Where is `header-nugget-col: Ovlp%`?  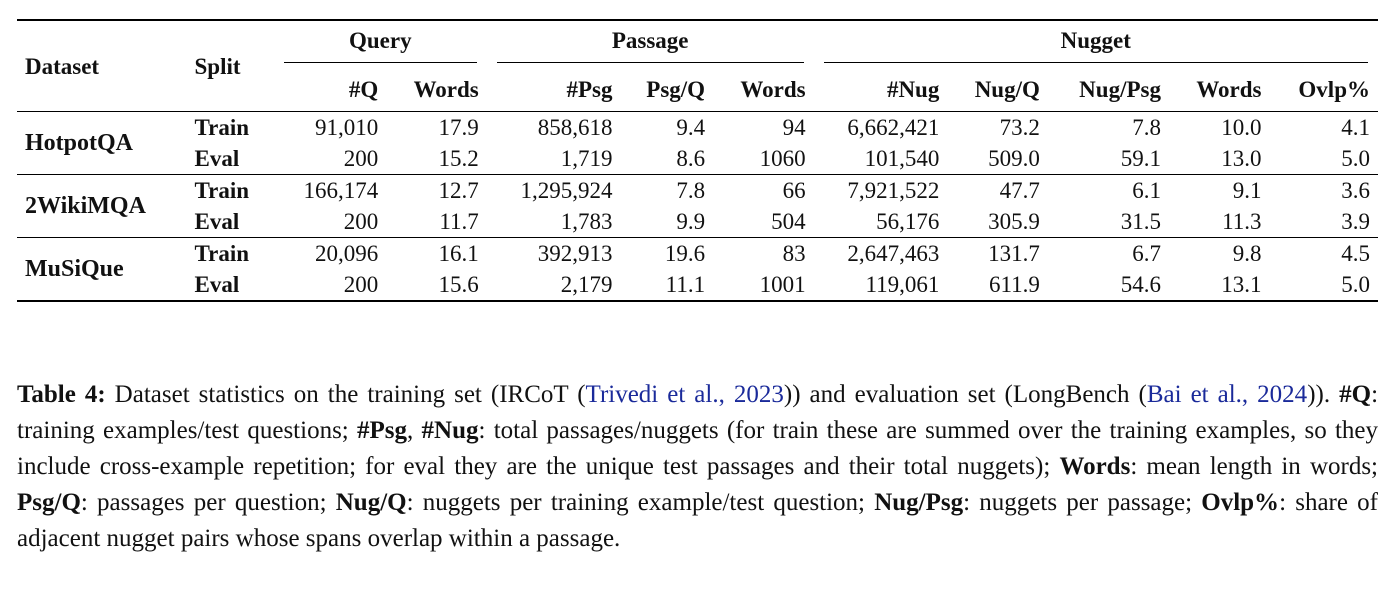 header-nugget-col: Ovlp% is located at coordinates (1334, 89).